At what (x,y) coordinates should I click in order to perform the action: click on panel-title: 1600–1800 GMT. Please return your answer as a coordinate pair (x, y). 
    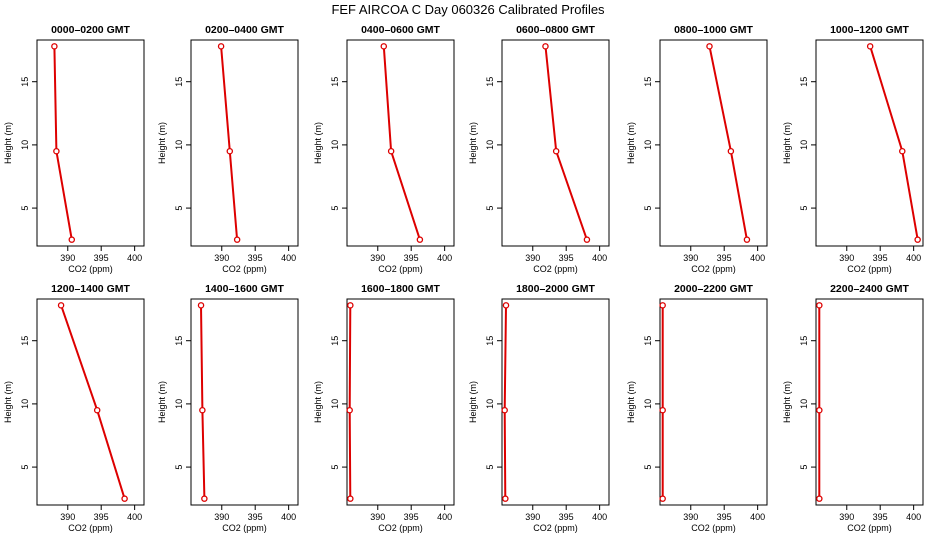
    Looking at the image, I should click on (400, 289).